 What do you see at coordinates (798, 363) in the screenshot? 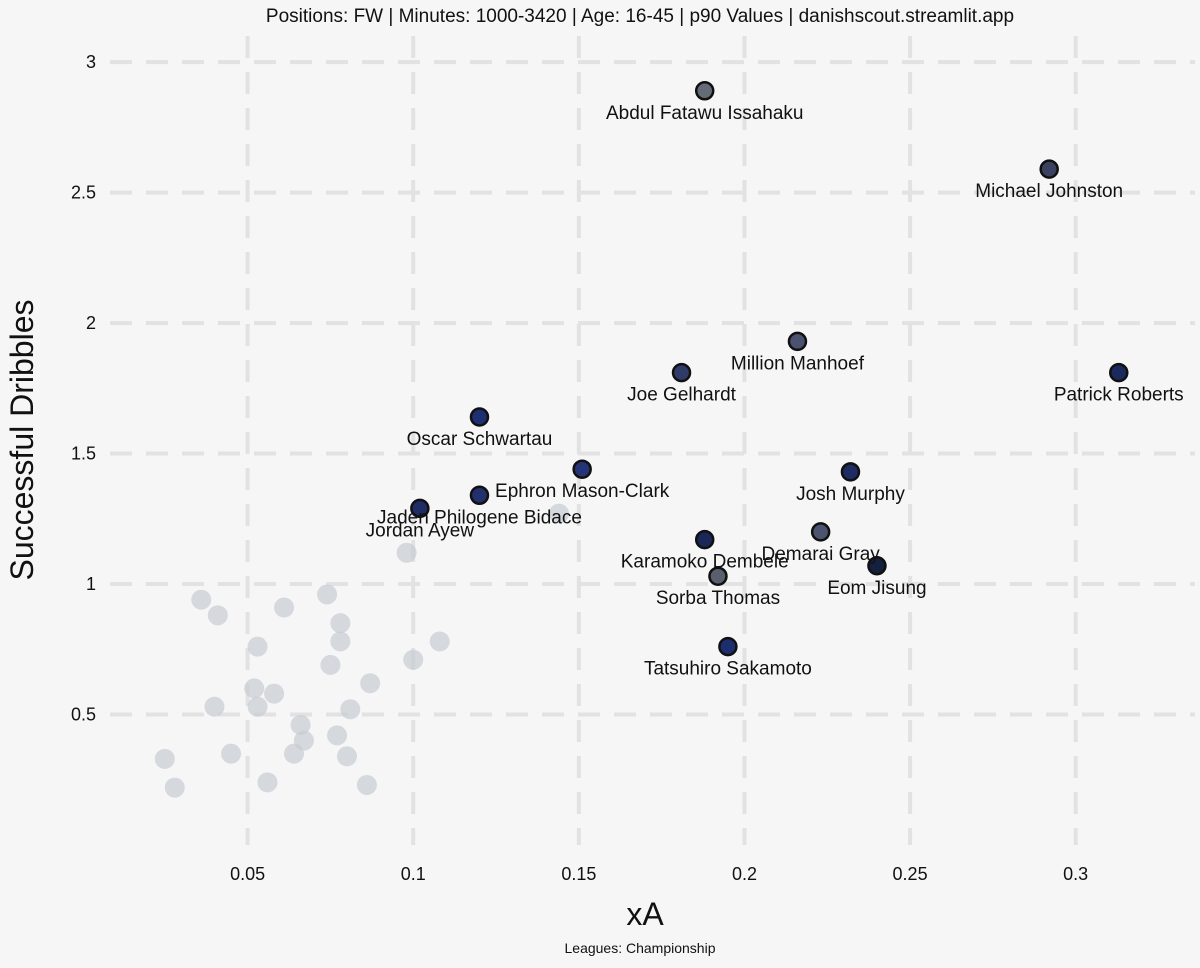
I see `player-label: Million Manhoef` at bounding box center [798, 363].